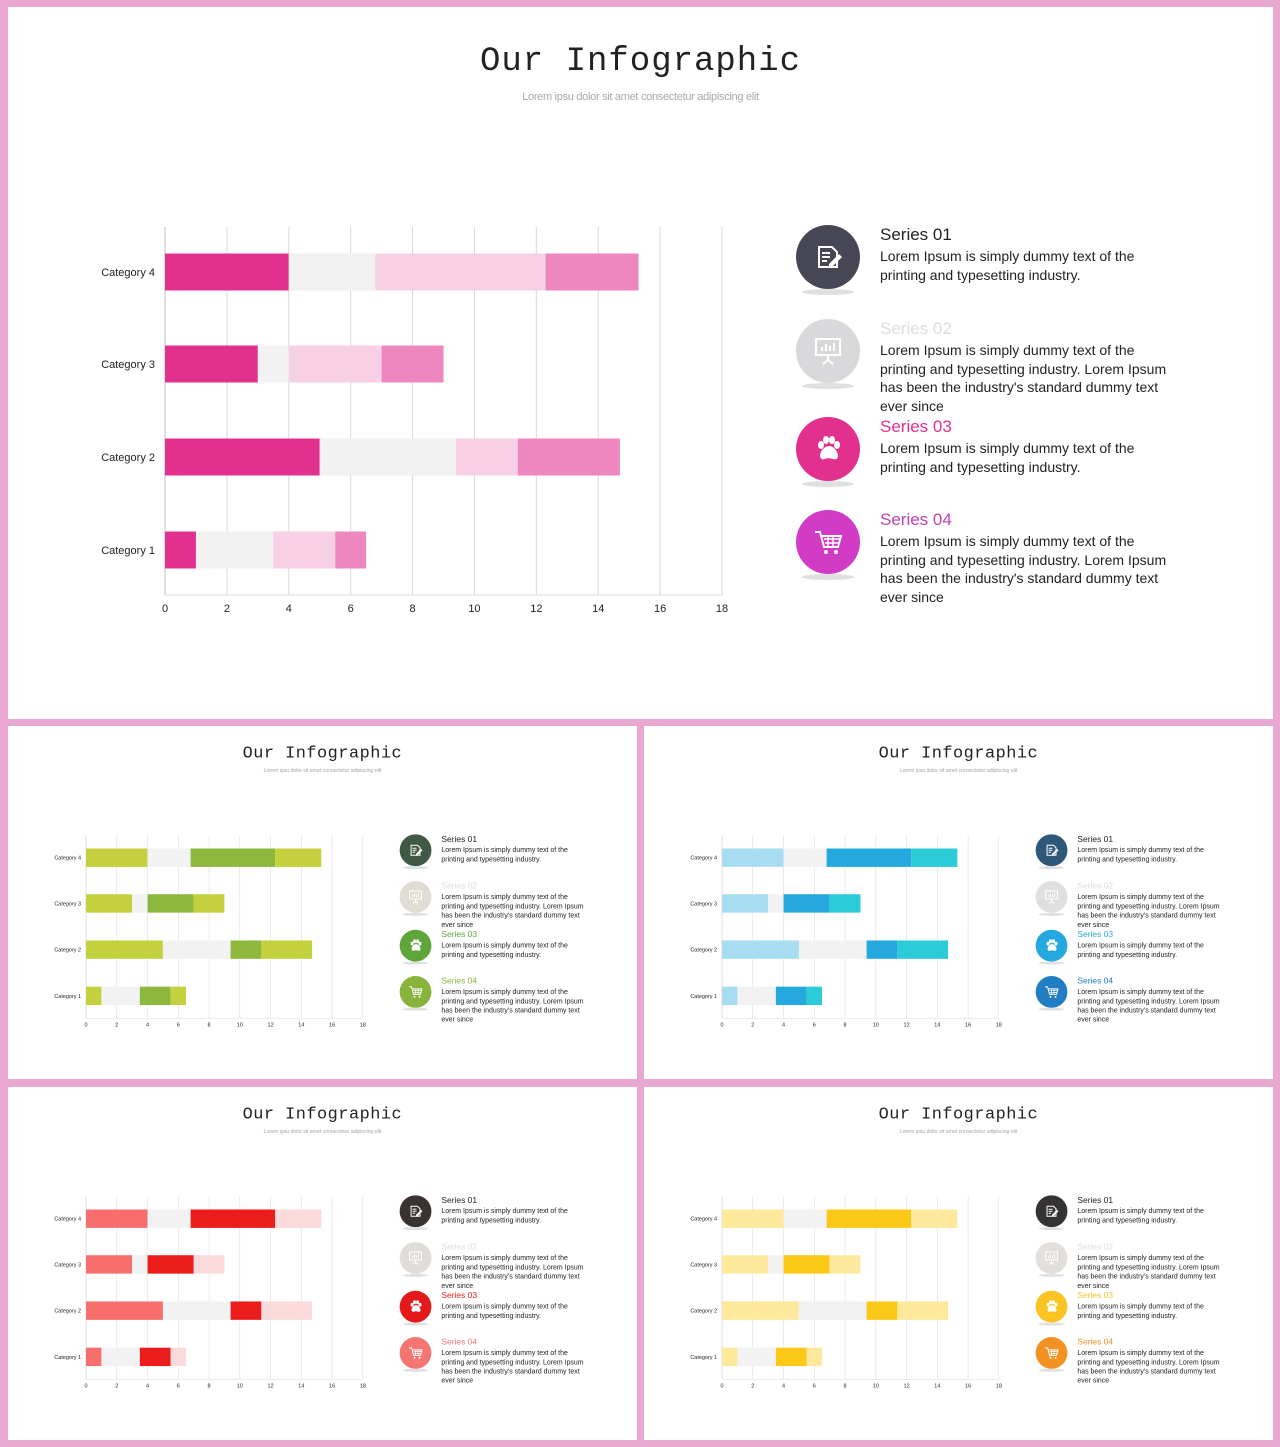 The height and width of the screenshot is (1447, 1280). Describe the element at coordinates (459, 934) in the screenshot. I see `series-name: Series 03` at that location.